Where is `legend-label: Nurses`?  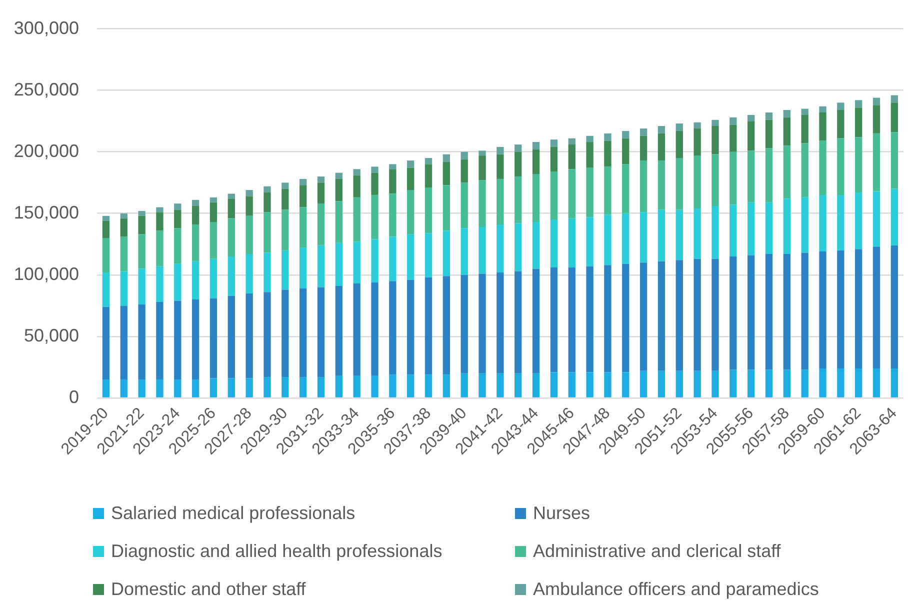 legend-label: Nurses is located at coordinates (561, 513).